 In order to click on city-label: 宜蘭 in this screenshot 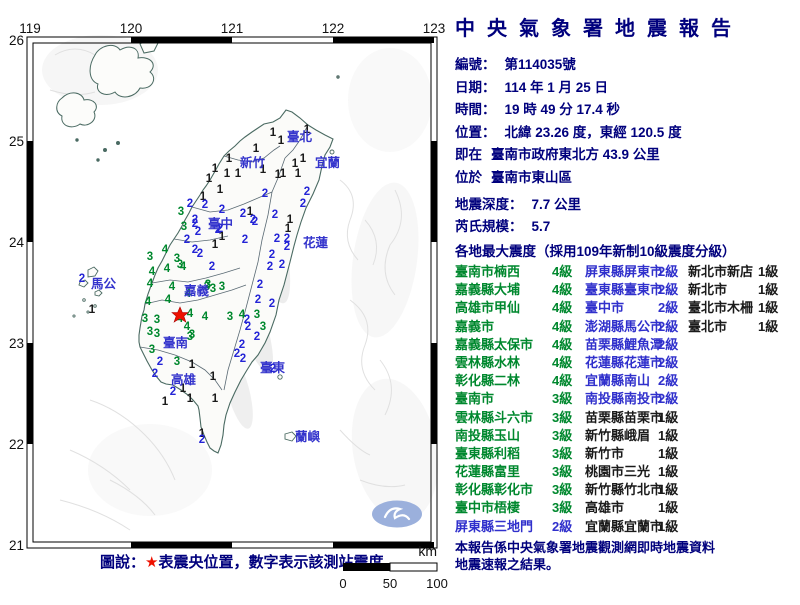, I will do `click(328, 162)`.